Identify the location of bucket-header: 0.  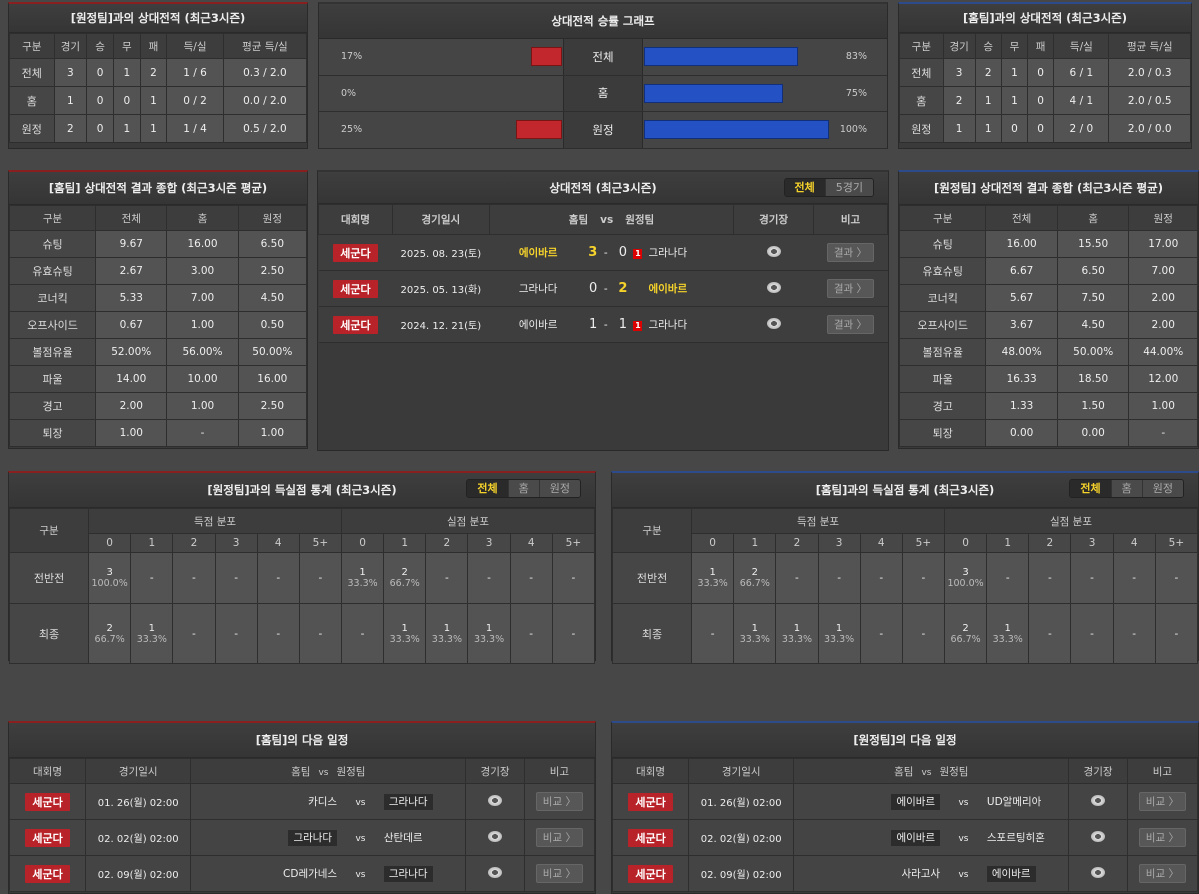
(362, 543).